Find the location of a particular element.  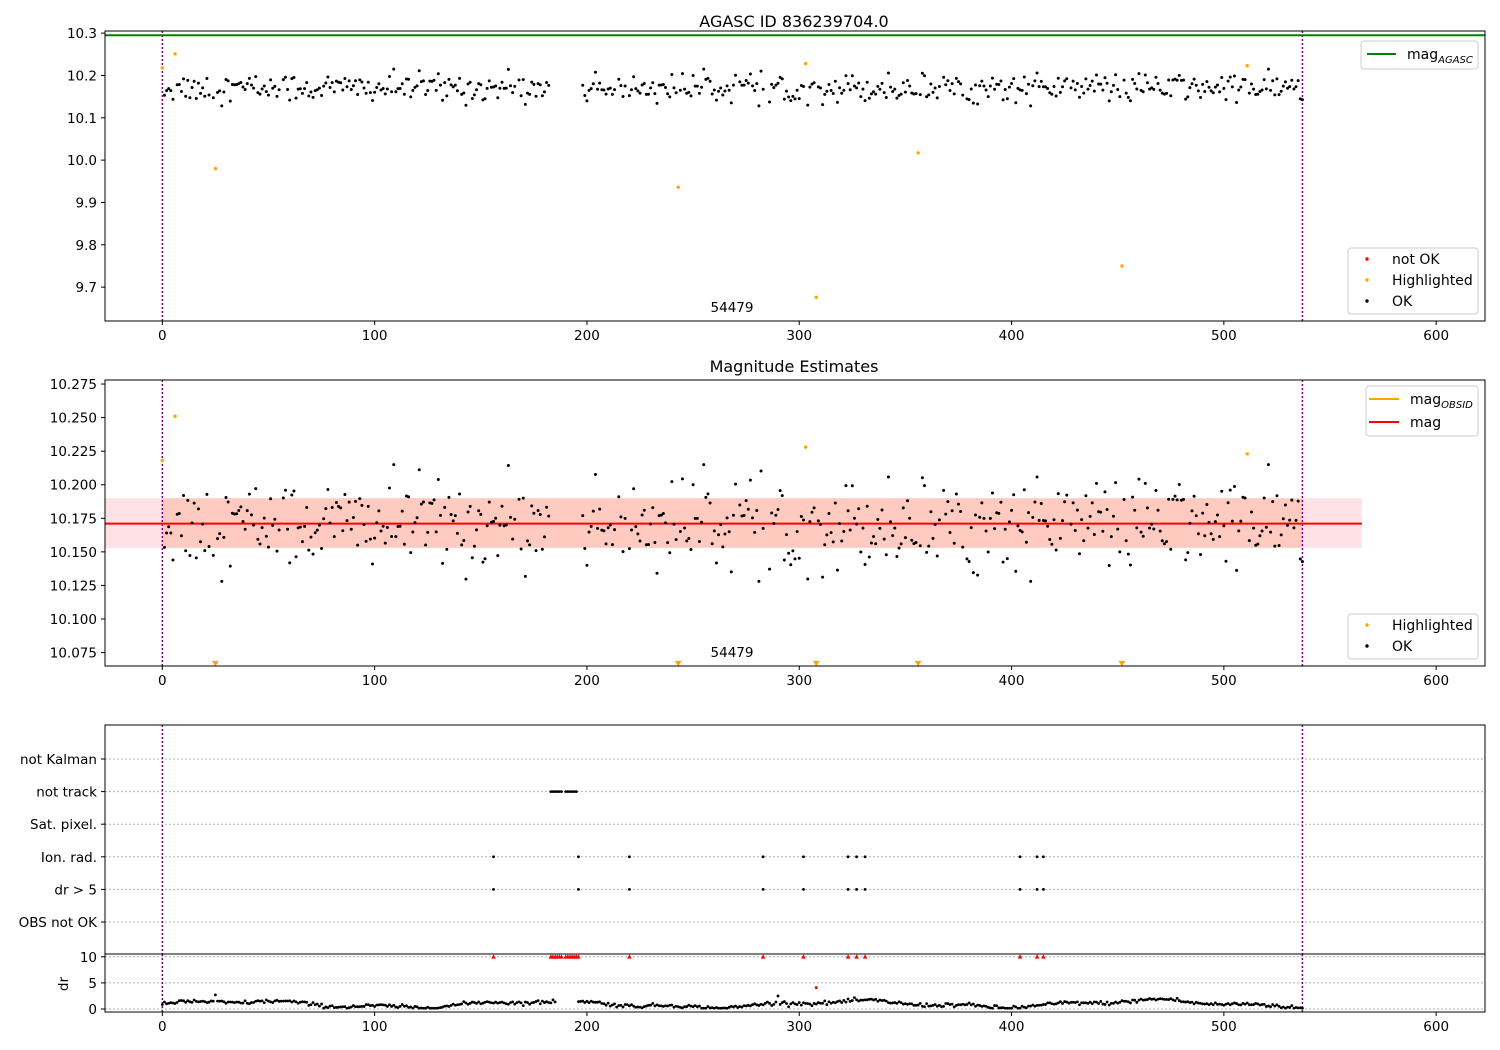

x-tick-label: 400 is located at coordinates (1012, 681).